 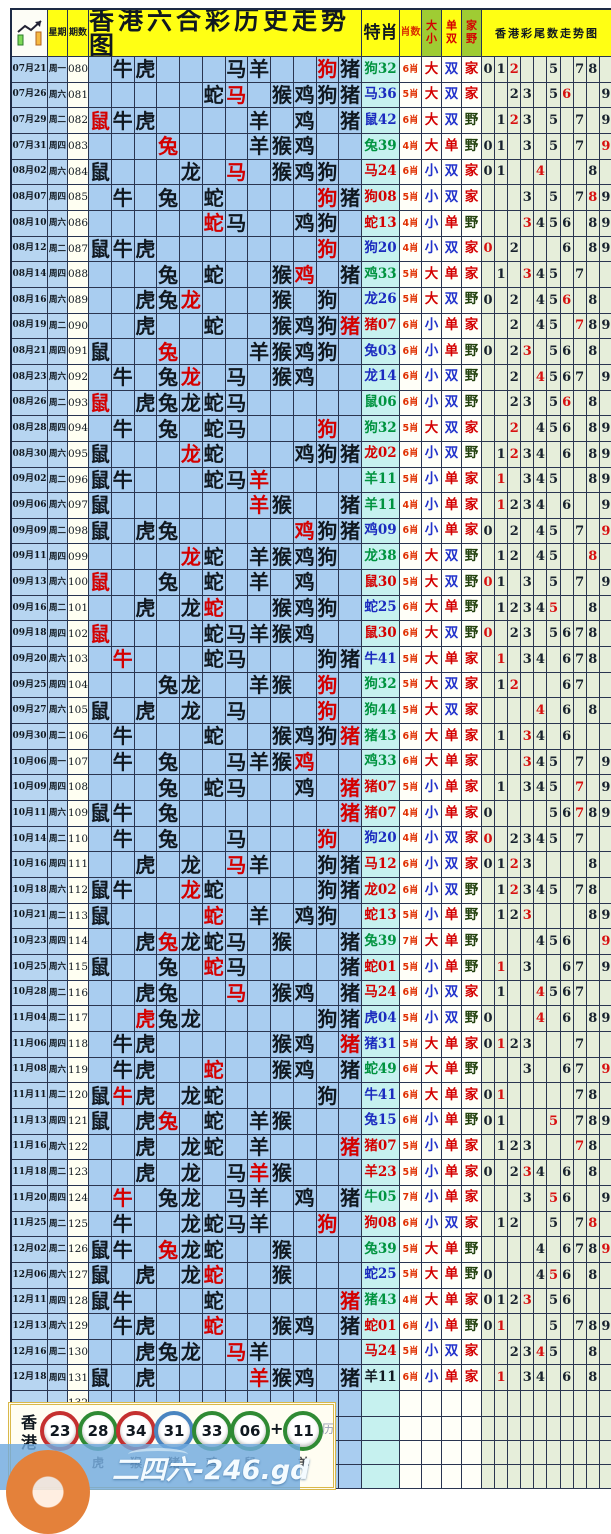 What do you see at coordinates (30, 1121) in the screenshot?
I see `date-cell: 11月13` at bounding box center [30, 1121].